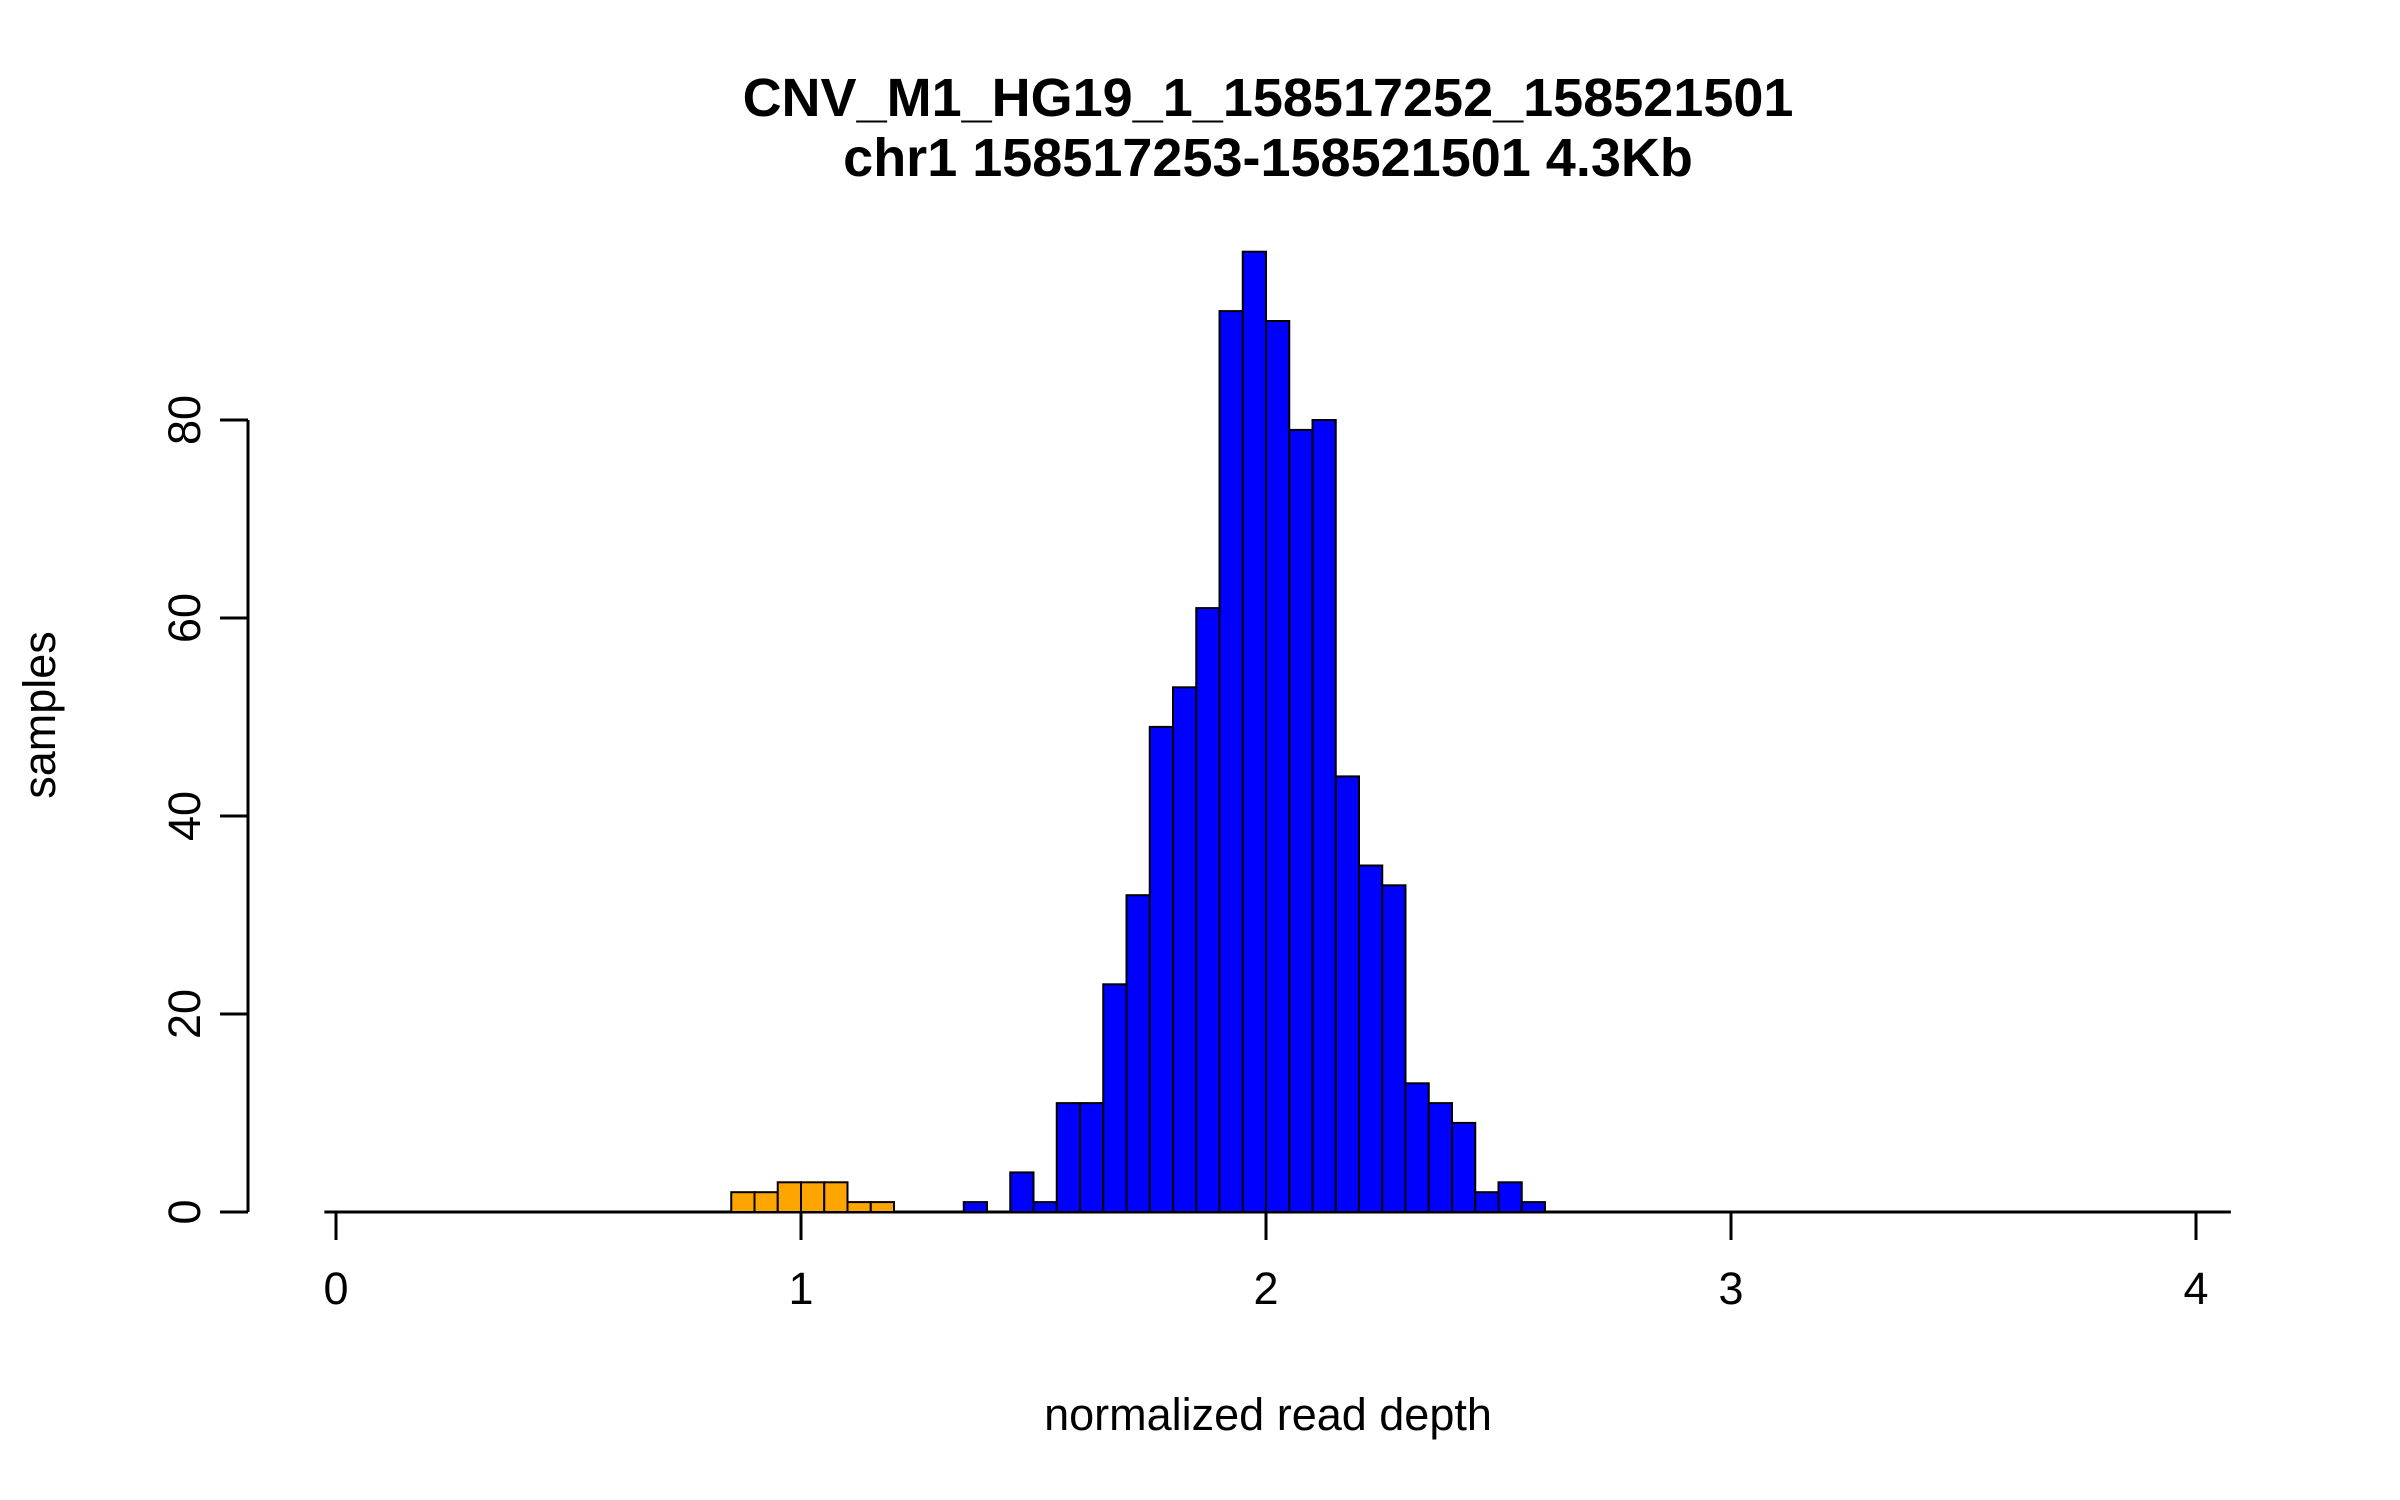 The height and width of the screenshot is (1500, 2400). I want to click on y-axis-label: samples, so click(39, 715).